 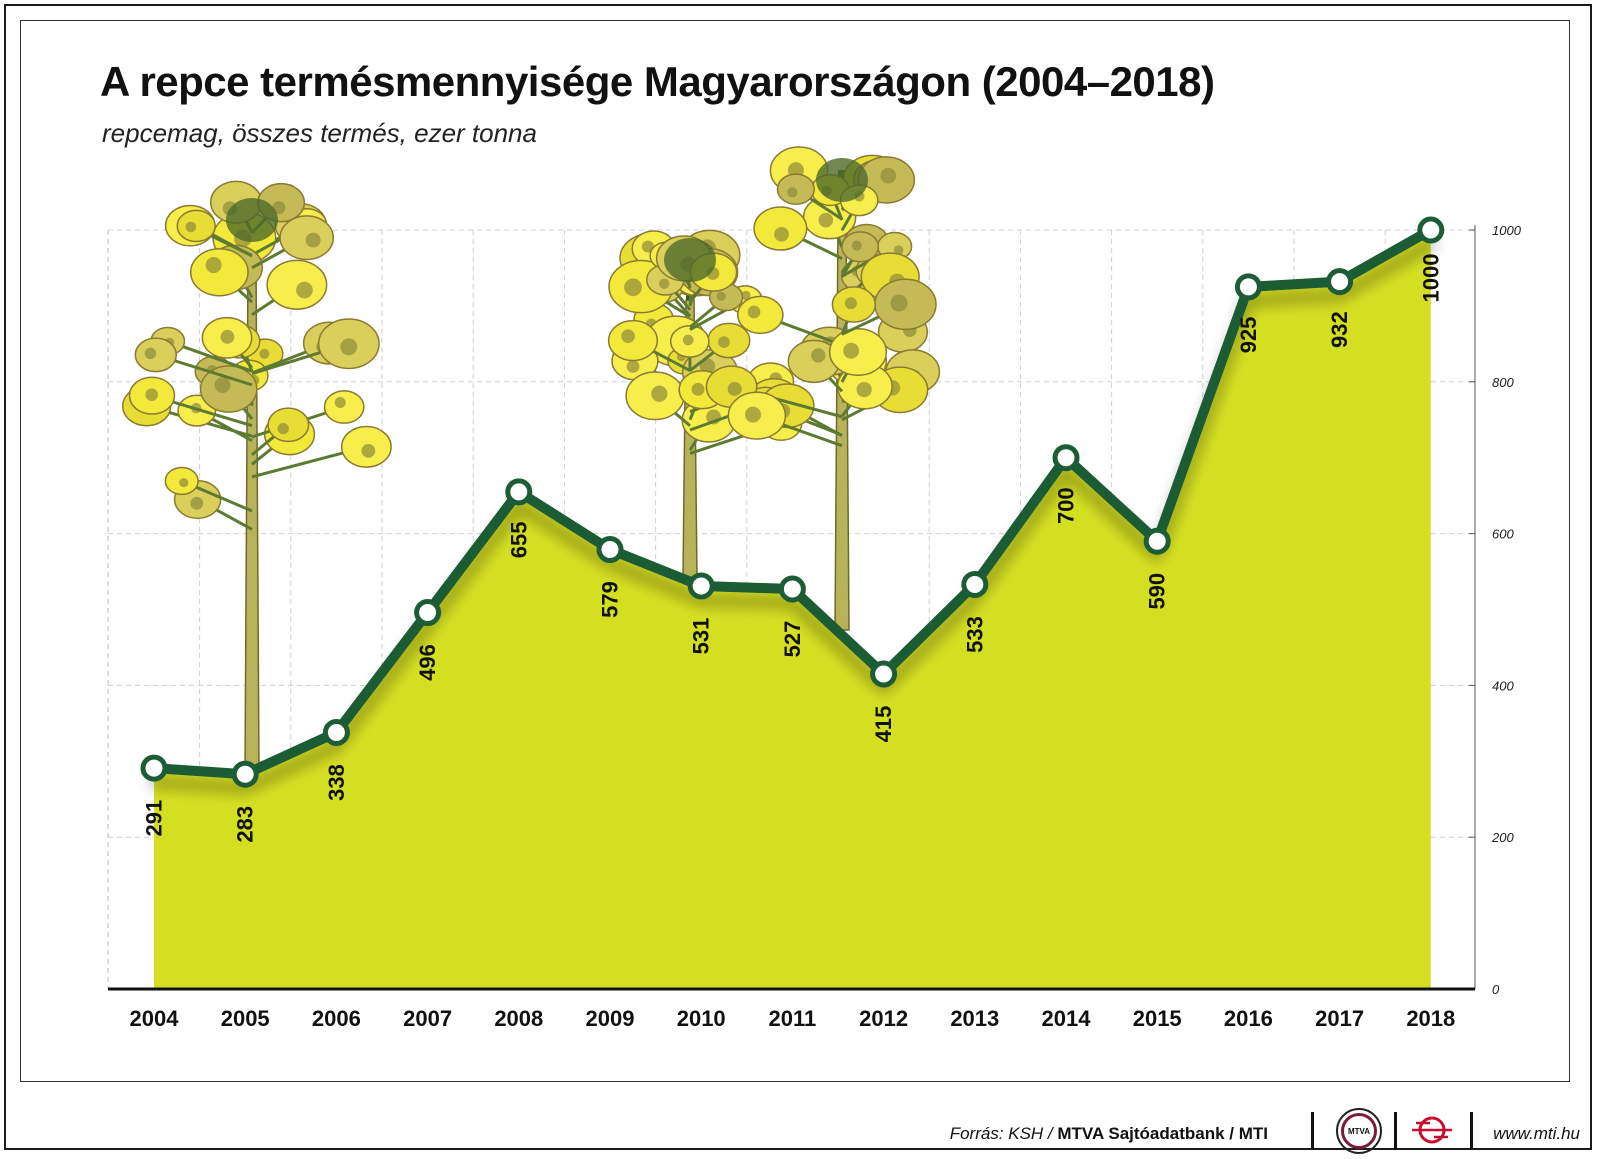 What do you see at coordinates (793, 1018) in the screenshot?
I see `x-tick-label: 2011` at bounding box center [793, 1018].